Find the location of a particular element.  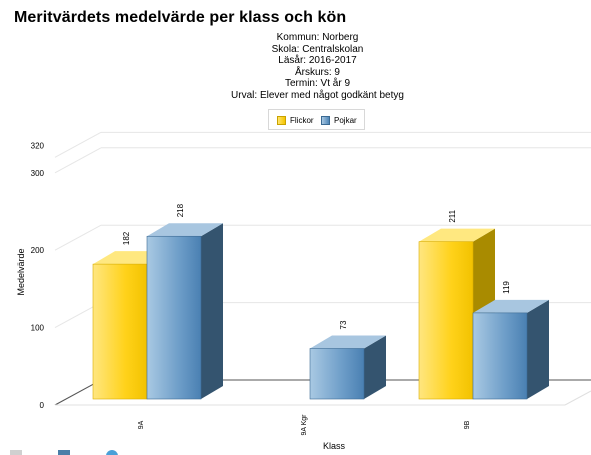

x-axis-label: Klass is located at coordinates (334, 446).